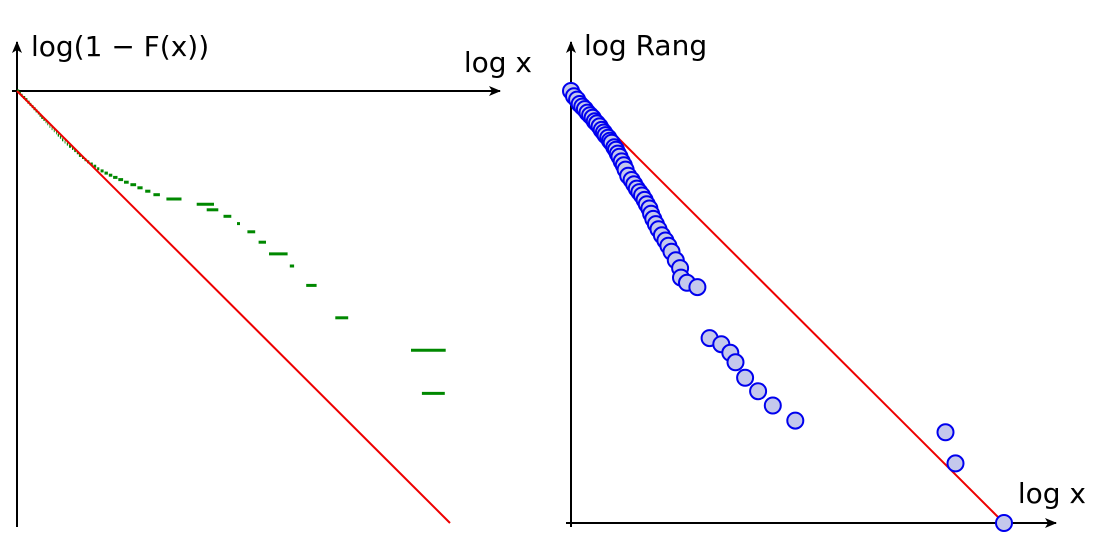  I want to click on right-x-axis-label: log x, so click(1052, 493).